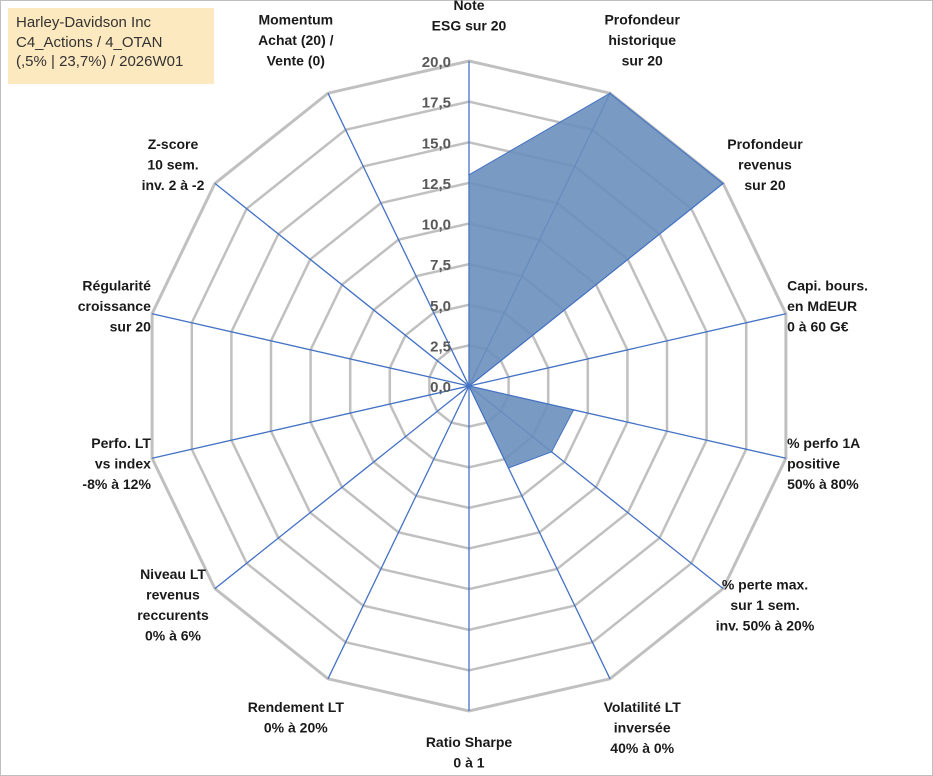 This screenshot has height=776, width=933. Describe the element at coordinates (765, 584) in the screenshot. I see `axis-label-line: % perte max.` at that location.